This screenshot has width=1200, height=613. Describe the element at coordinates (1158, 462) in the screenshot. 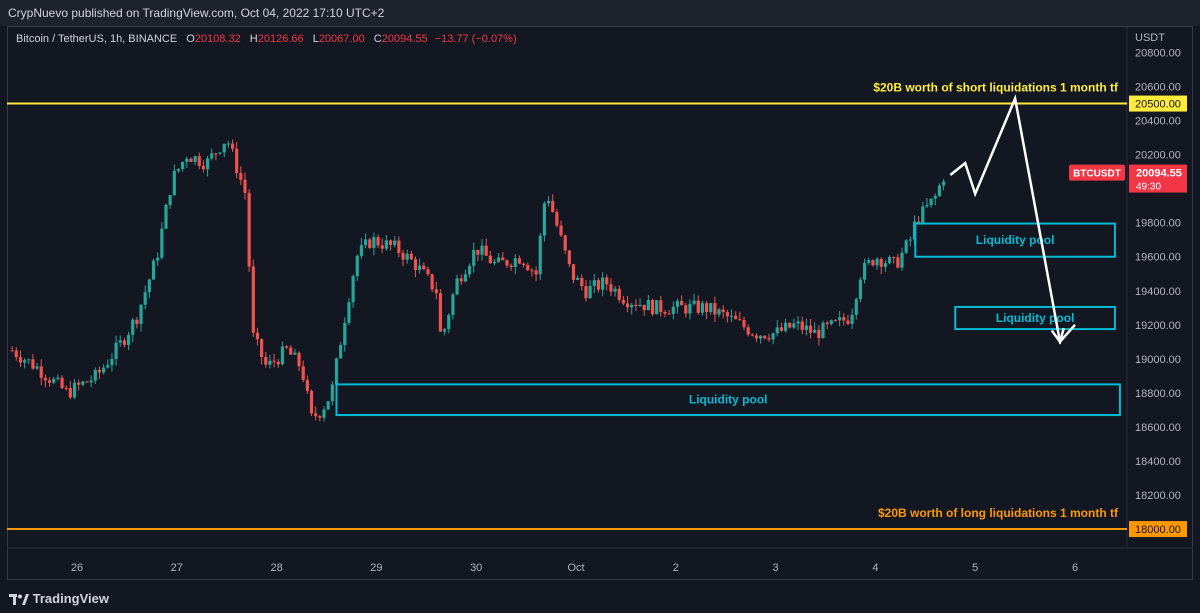

I see `price-tick-label: 18400.00` at that location.